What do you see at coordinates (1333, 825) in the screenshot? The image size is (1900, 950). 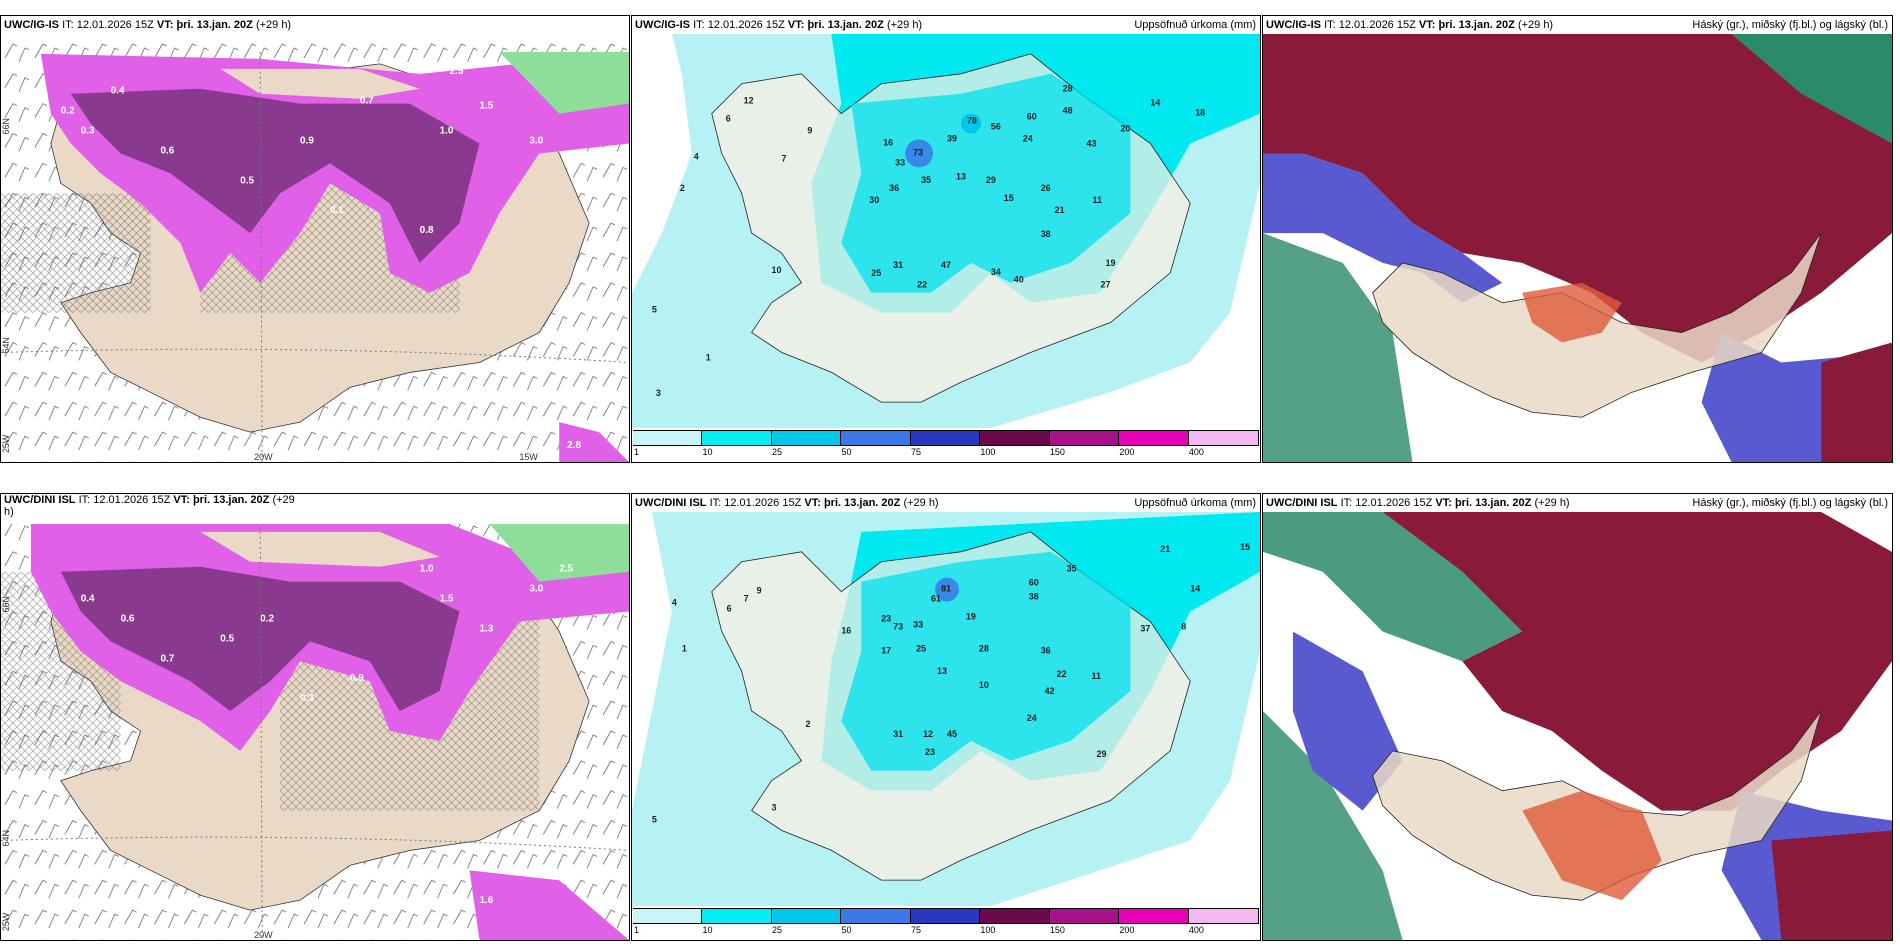 I see `high-cloud-teal-sw` at bounding box center [1333, 825].